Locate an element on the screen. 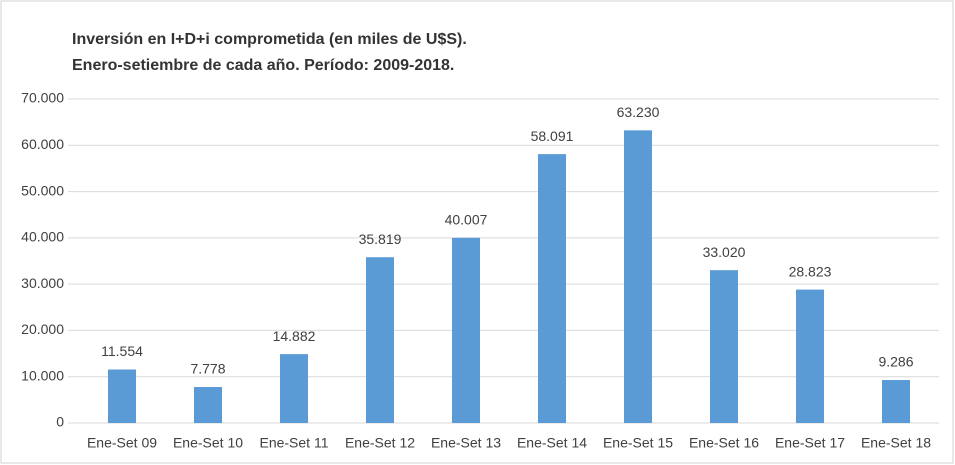 The width and height of the screenshot is (955, 465). data-label: 58.091 is located at coordinates (552, 136).